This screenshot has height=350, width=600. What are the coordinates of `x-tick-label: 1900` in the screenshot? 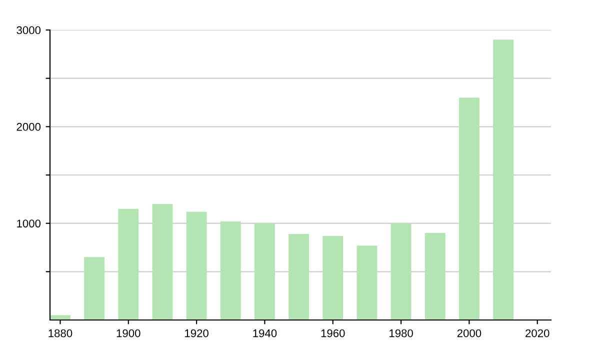 It's located at (128, 333).